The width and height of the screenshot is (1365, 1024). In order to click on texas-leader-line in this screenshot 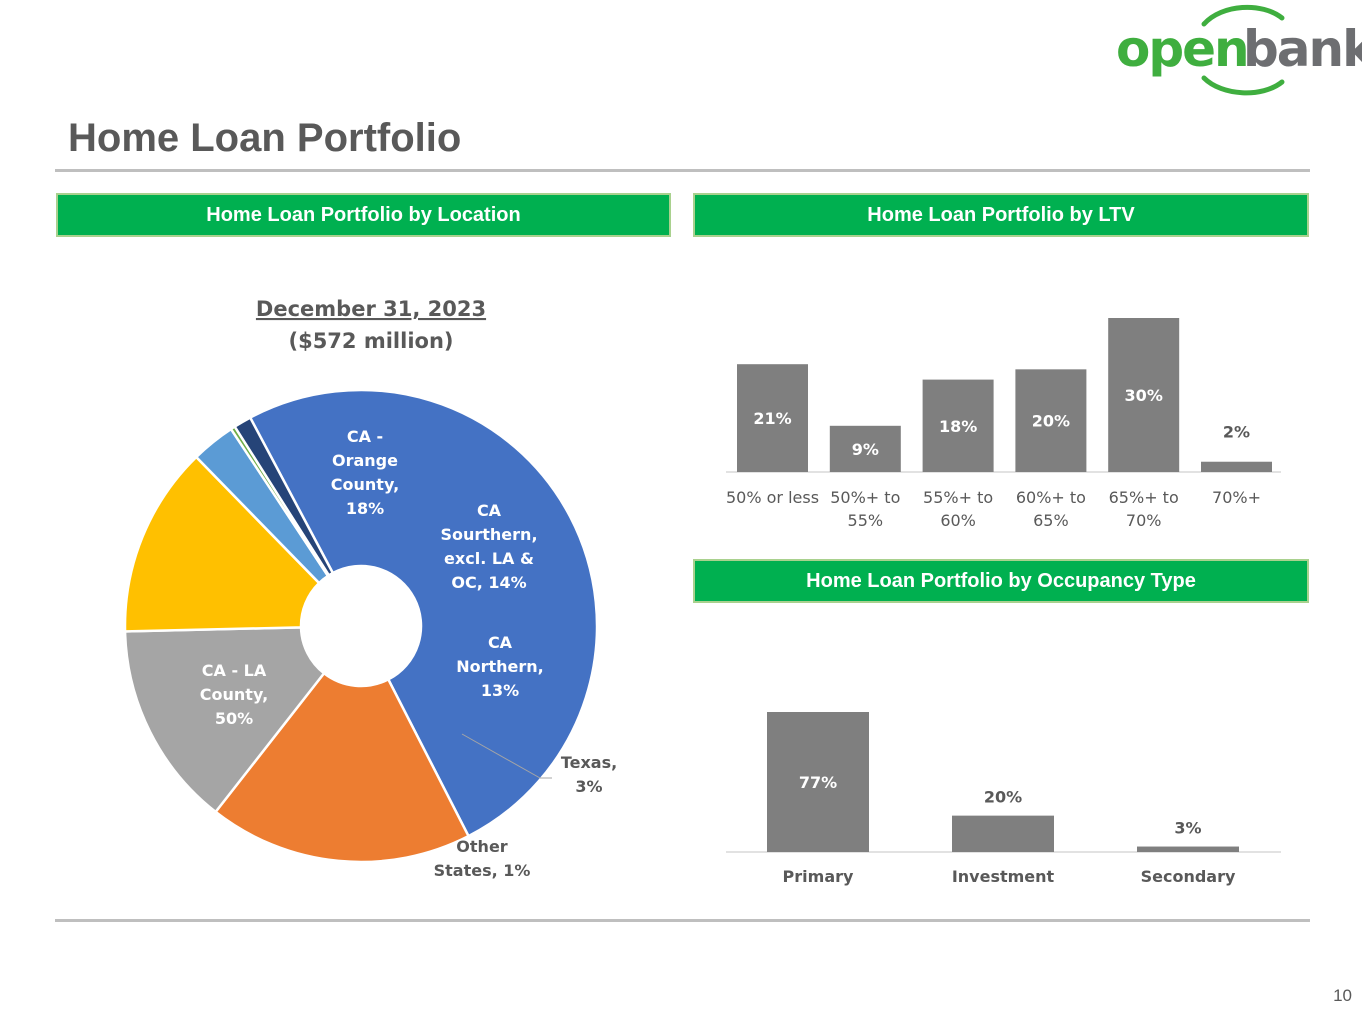, I will do `click(501, 756)`.